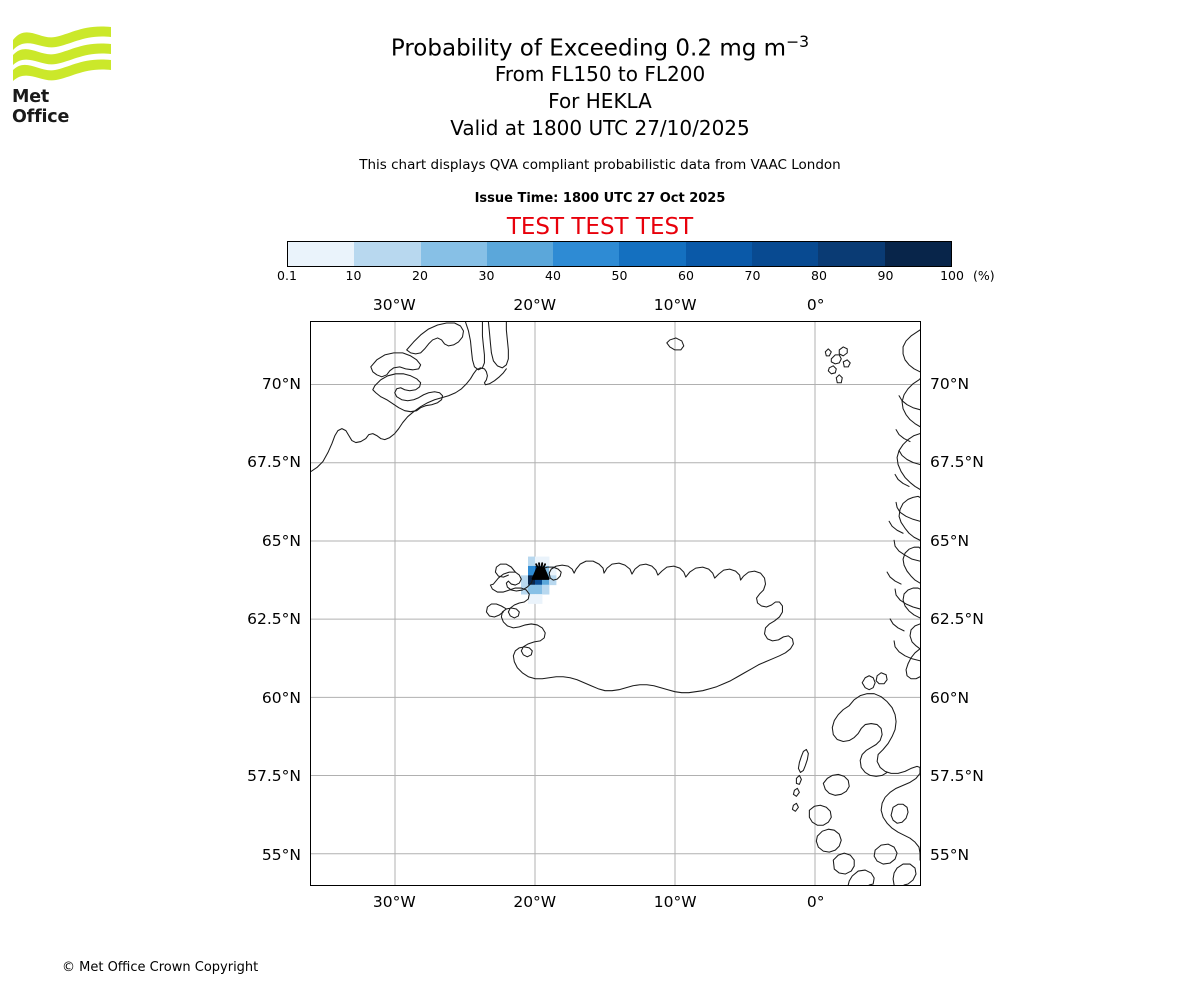 This screenshot has width=1200, height=1000. I want to click on lat-label-right-2: 60°N, so click(950, 697).